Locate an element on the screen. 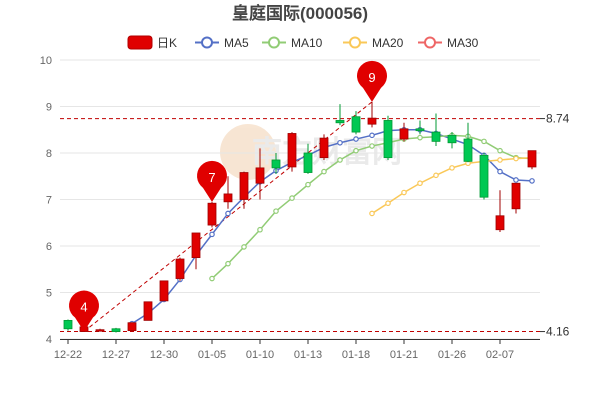 The image size is (600, 400). legend-label: MA30 is located at coordinates (463, 43).